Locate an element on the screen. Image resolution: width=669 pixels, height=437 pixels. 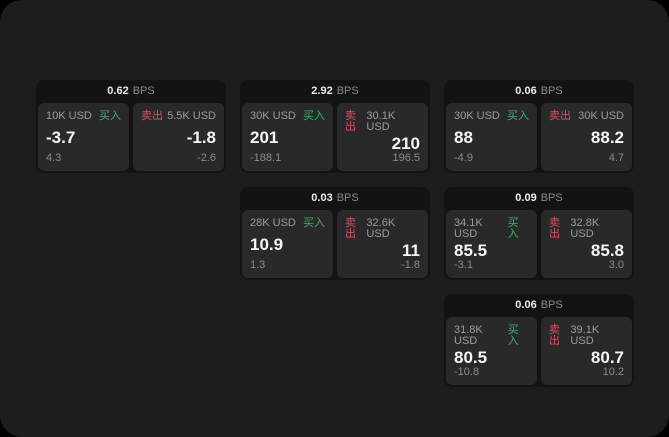
sell-amount: 30K USD is located at coordinates (601, 116).